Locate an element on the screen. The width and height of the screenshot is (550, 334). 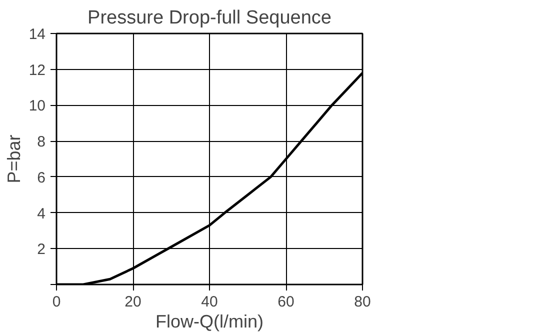
y-tick-label: 8 is located at coordinates (41, 142).